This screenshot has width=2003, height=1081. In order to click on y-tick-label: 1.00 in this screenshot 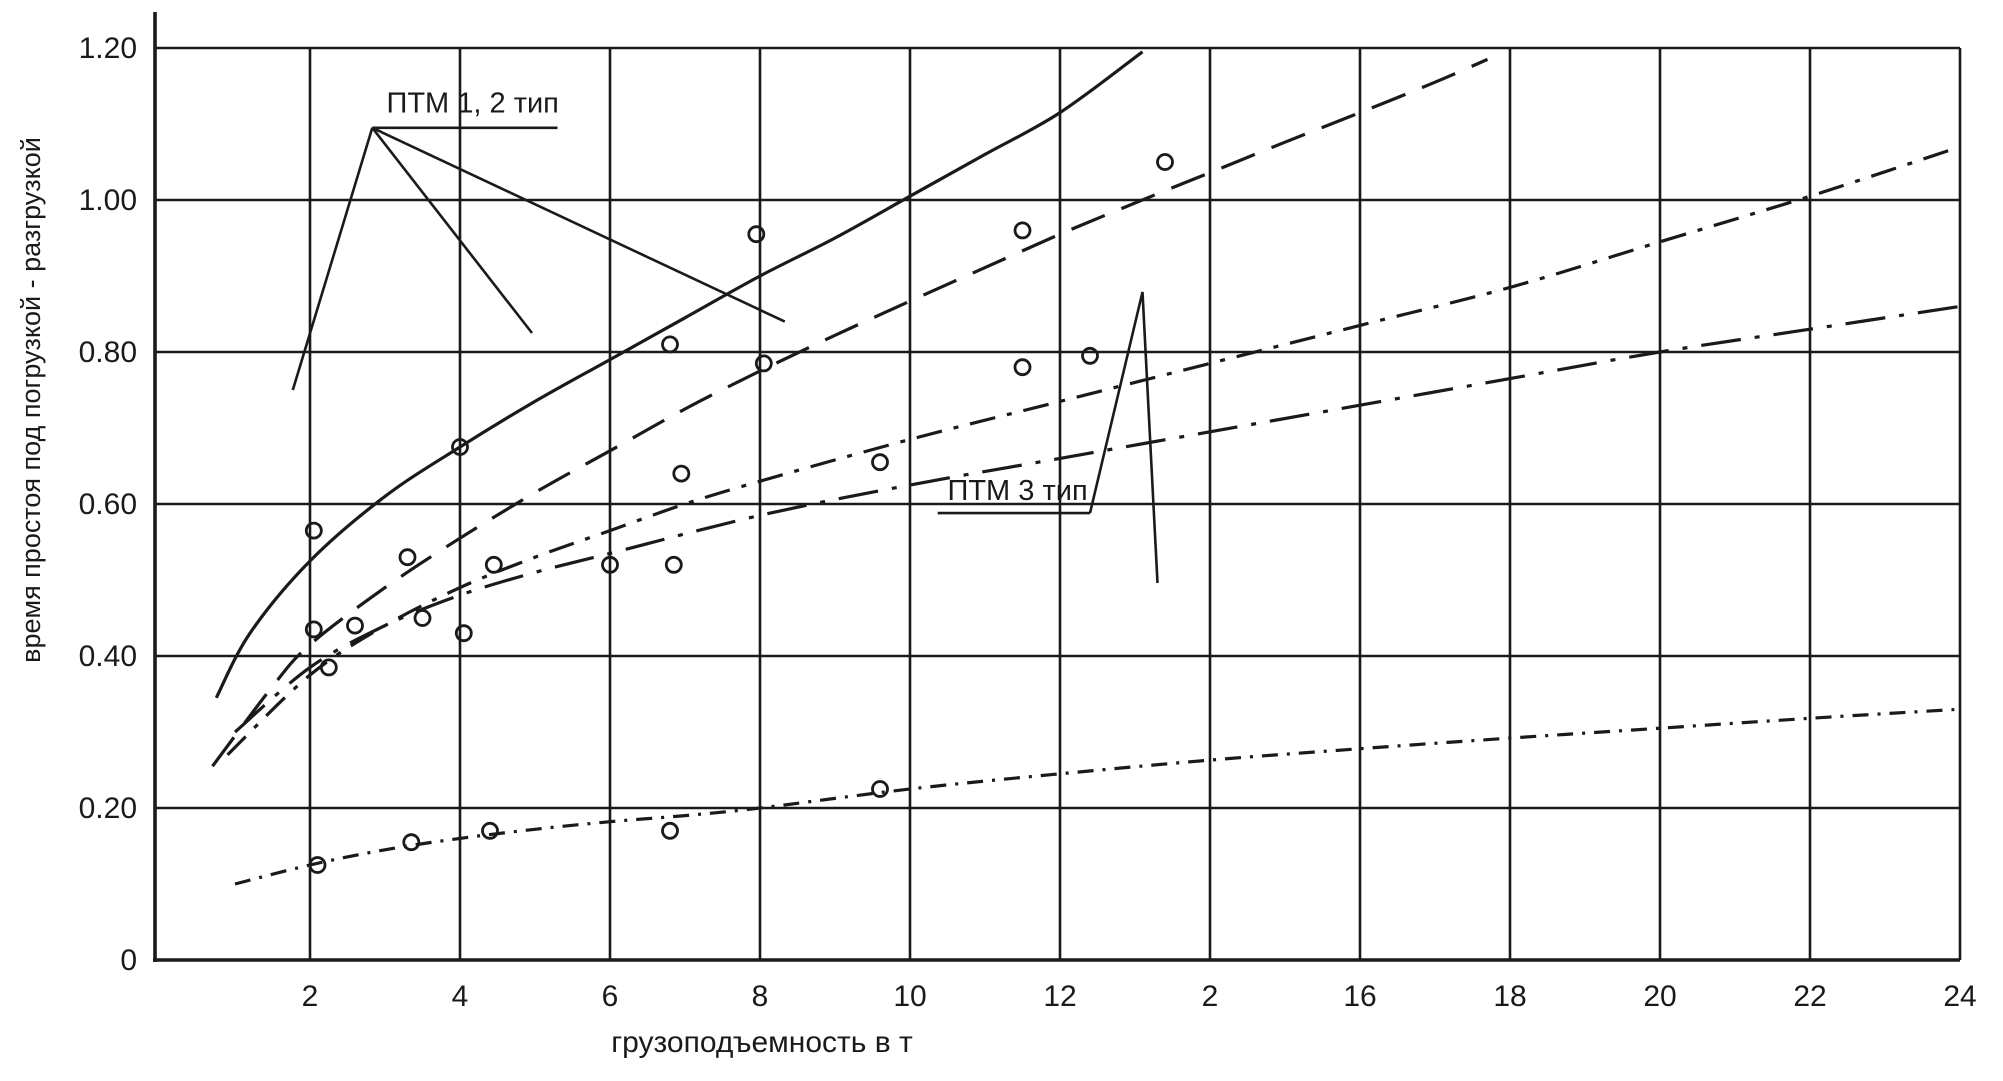, I will do `click(108, 200)`.